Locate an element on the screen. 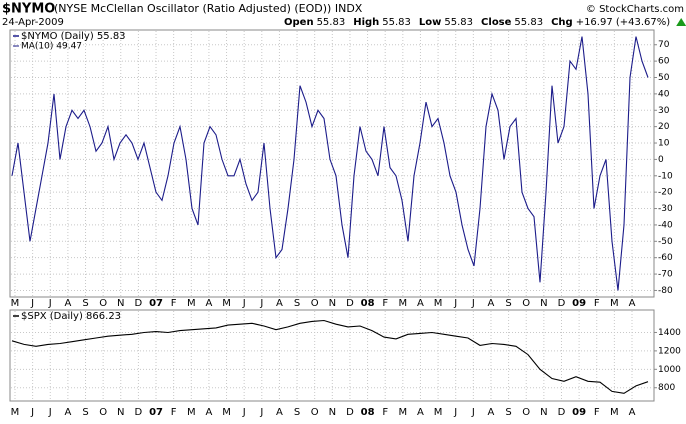  quote-label: Low is located at coordinates (430, 22).